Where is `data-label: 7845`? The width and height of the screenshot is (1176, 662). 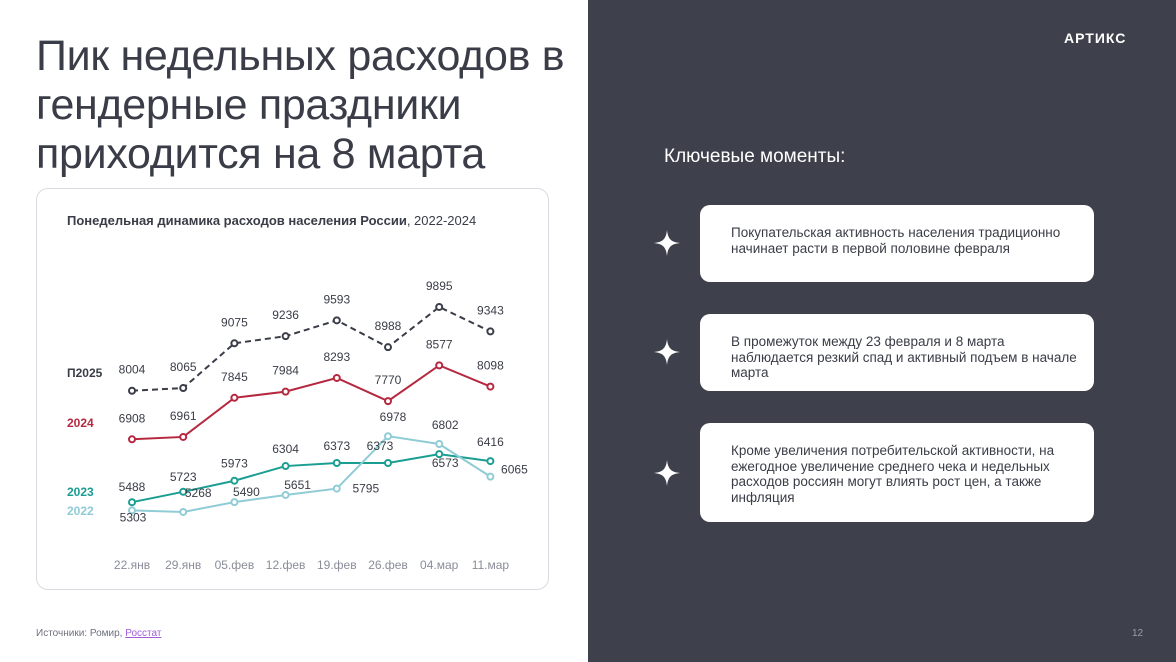 data-label: 7845 is located at coordinates (234, 377).